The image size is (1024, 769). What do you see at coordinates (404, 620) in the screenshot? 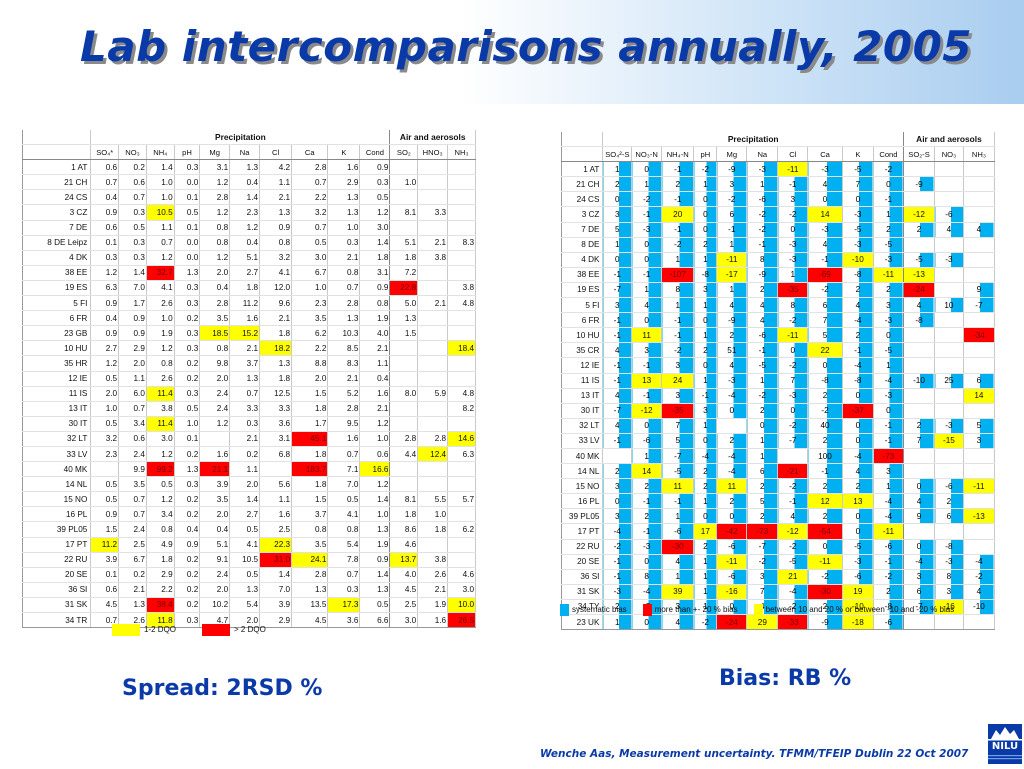
I see `value-cell: 3.0` at bounding box center [404, 620].